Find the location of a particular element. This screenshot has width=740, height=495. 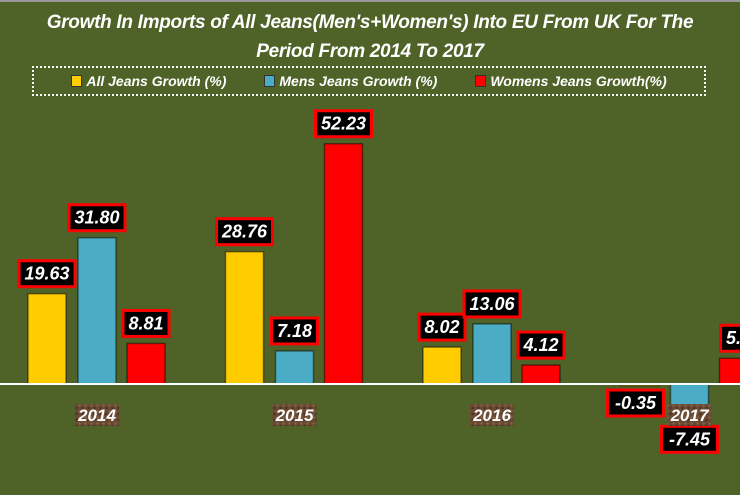

data-label: 4.12 is located at coordinates (540, 345).